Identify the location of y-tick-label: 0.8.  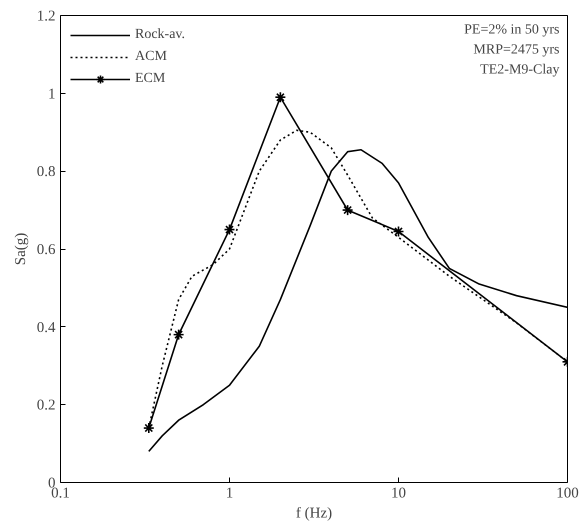
(46, 172).